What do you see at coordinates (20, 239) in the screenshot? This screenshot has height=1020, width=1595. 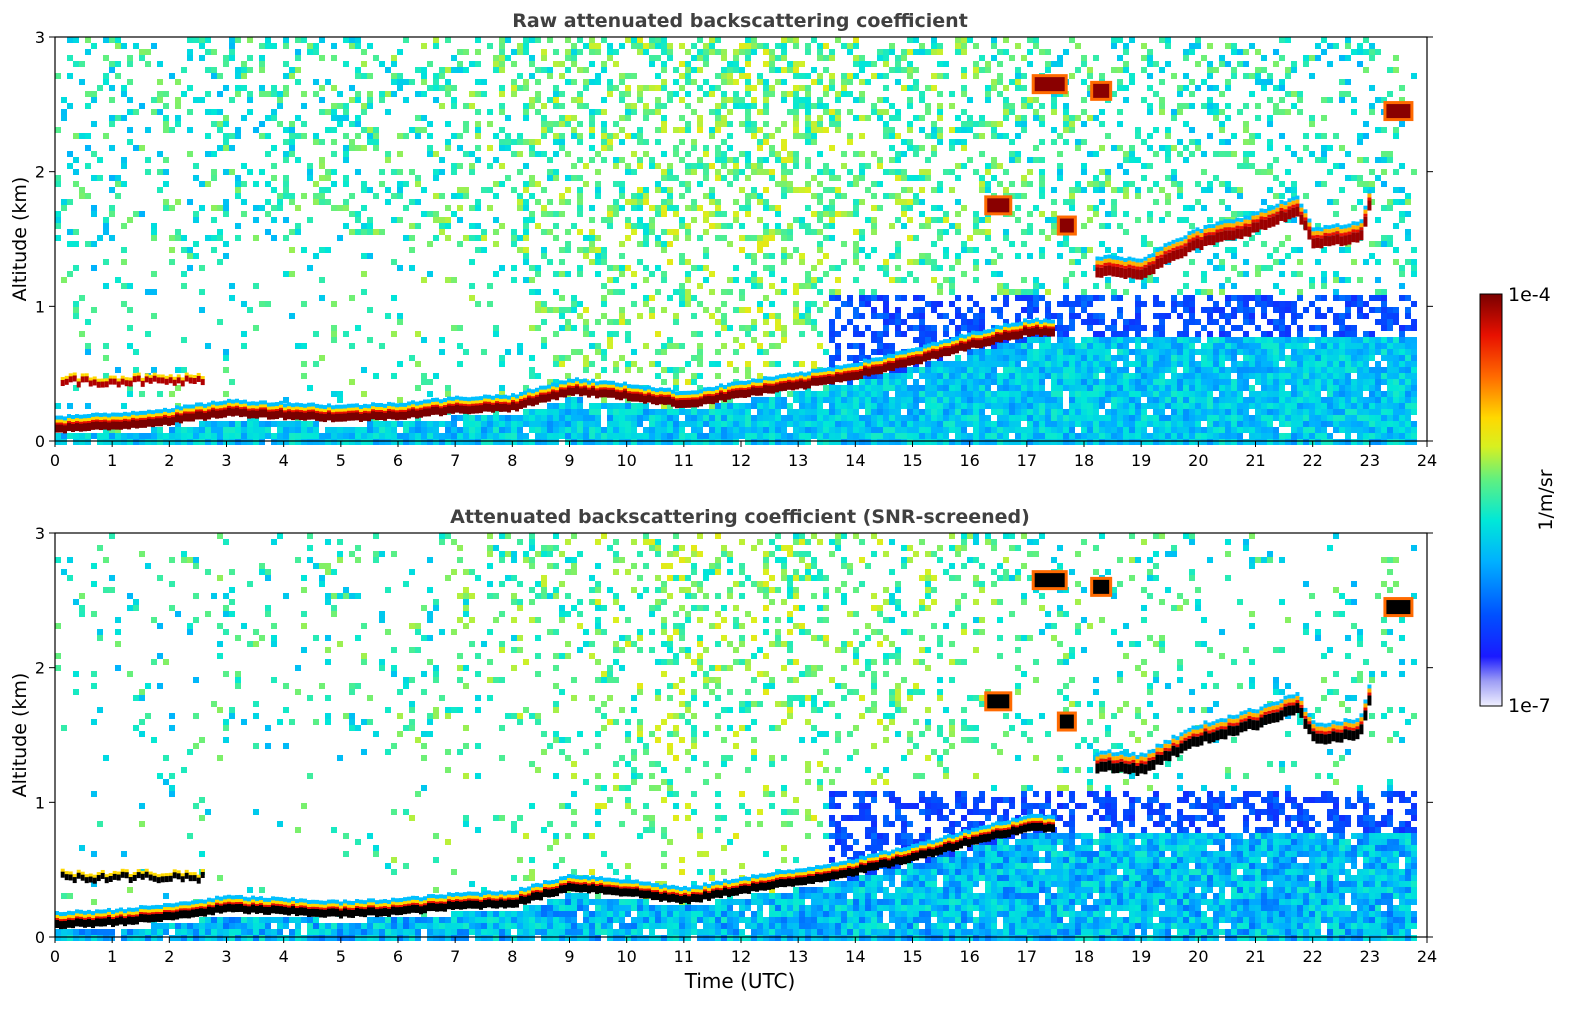 I see `panel-raw-y-label: Altitude (km)` at bounding box center [20, 239].